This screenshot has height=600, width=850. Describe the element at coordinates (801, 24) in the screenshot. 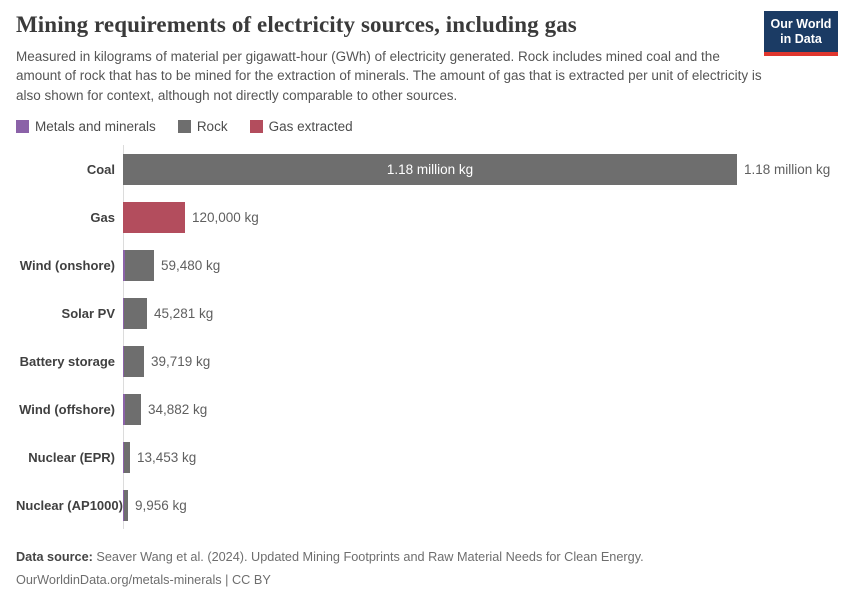

I see `owid-logo-line1: Our World` at that location.